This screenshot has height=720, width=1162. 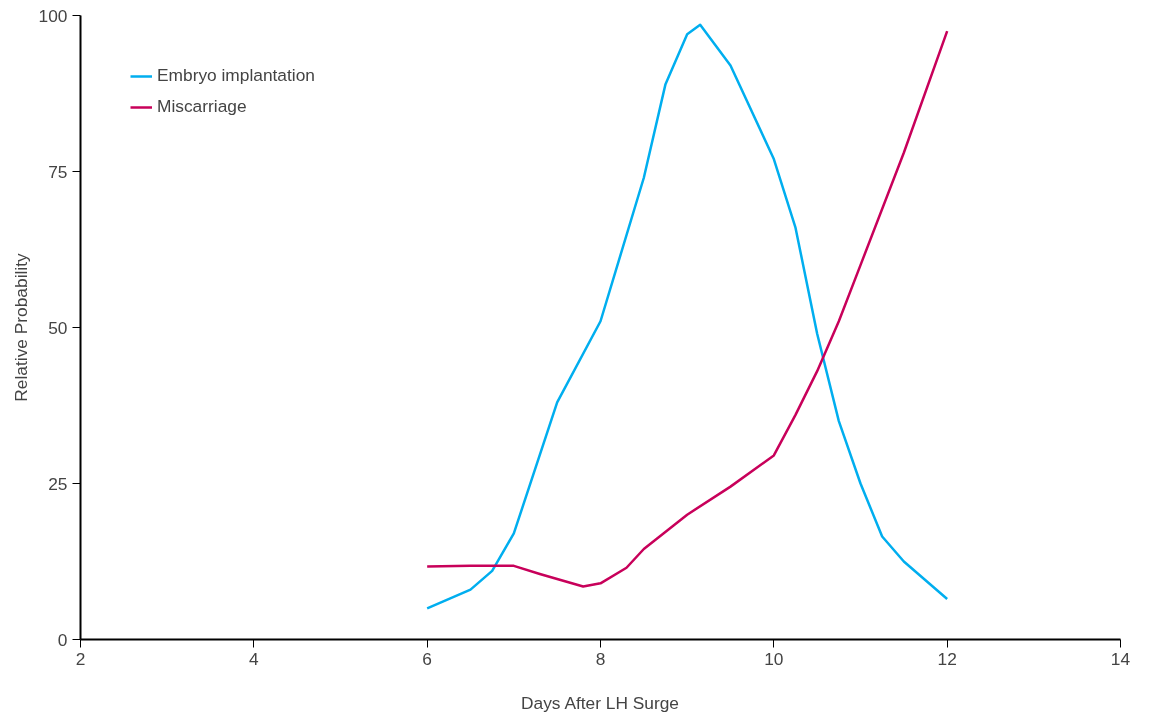 What do you see at coordinates (1120, 658) in the screenshot?
I see `x-tick-label: 14` at bounding box center [1120, 658].